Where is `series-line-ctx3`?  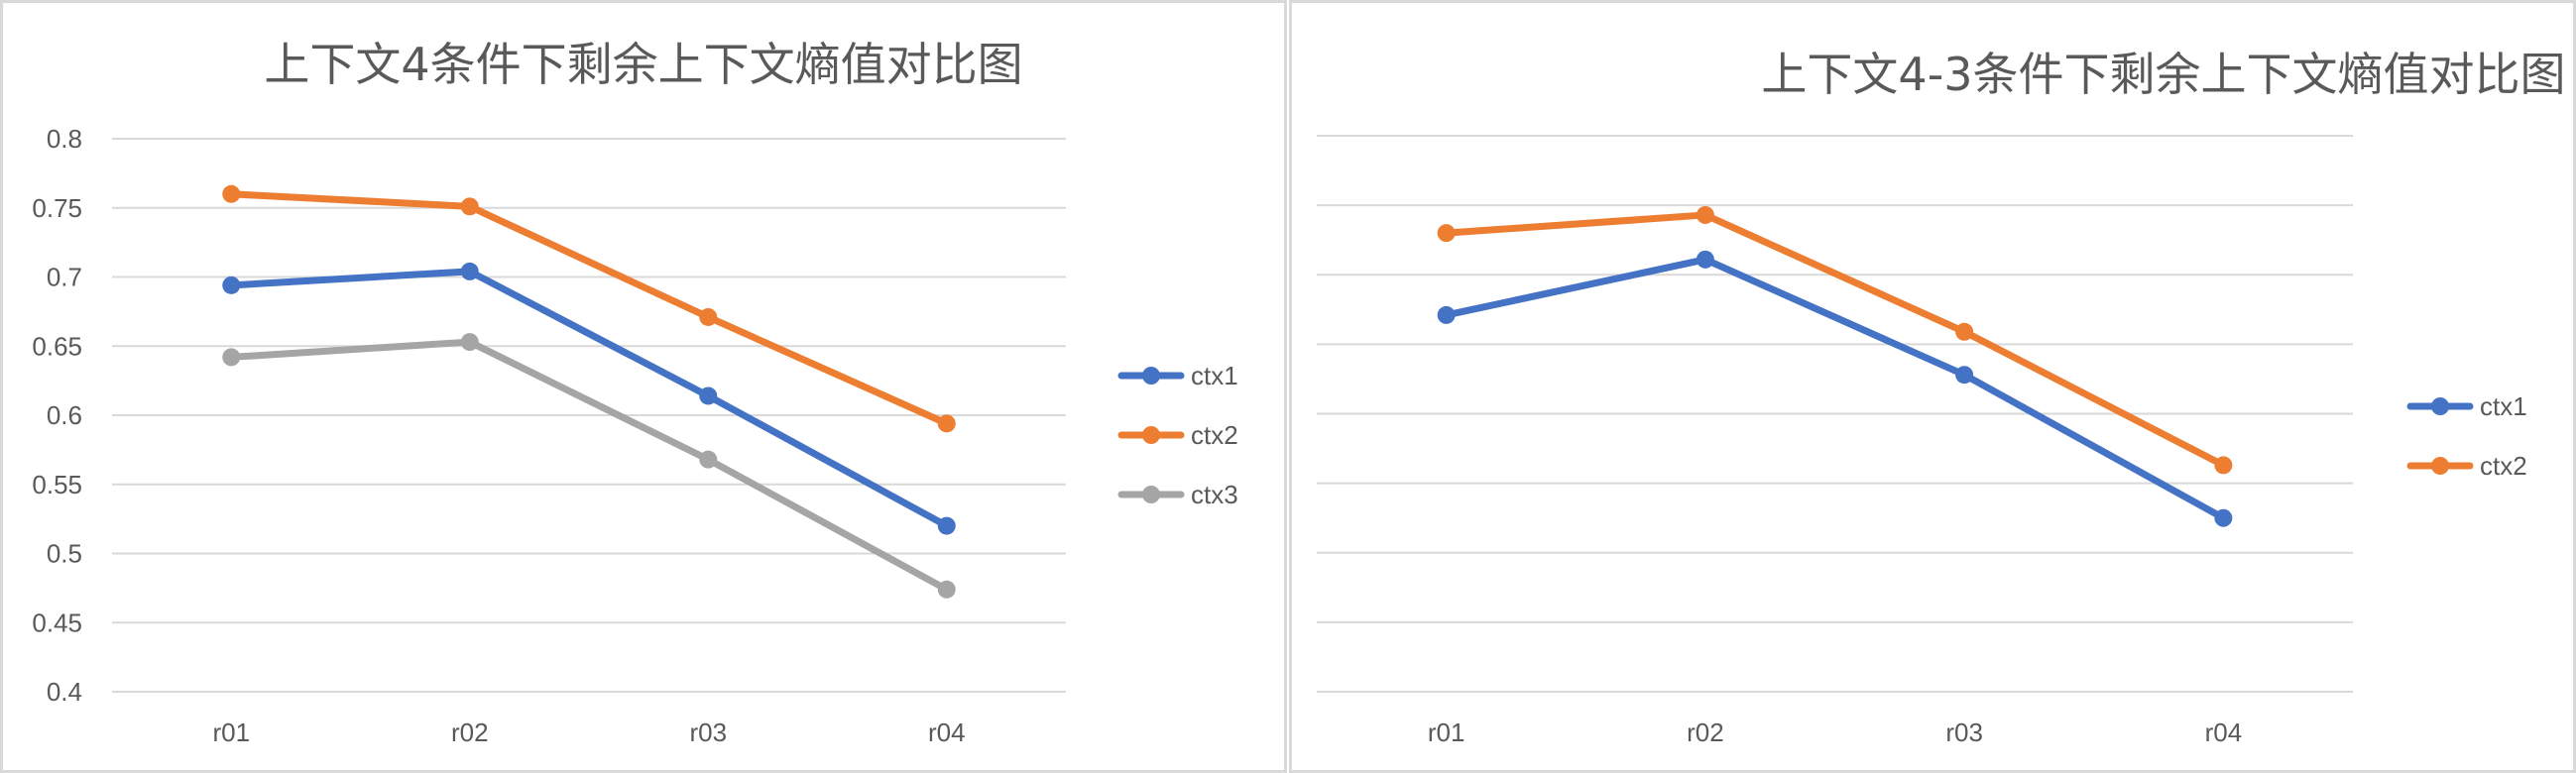
series-line-ctx3 is located at coordinates (589, 466).